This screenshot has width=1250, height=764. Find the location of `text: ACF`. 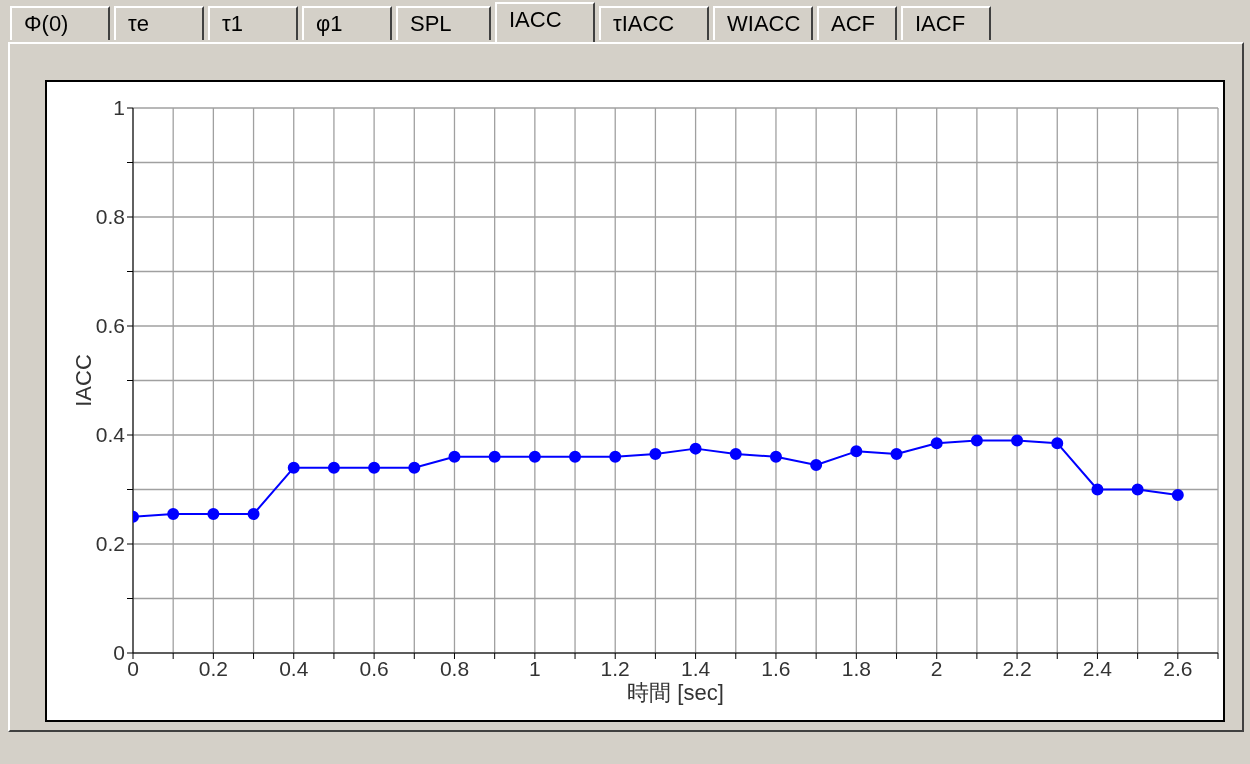

text: ACF is located at coordinates (857, 23).